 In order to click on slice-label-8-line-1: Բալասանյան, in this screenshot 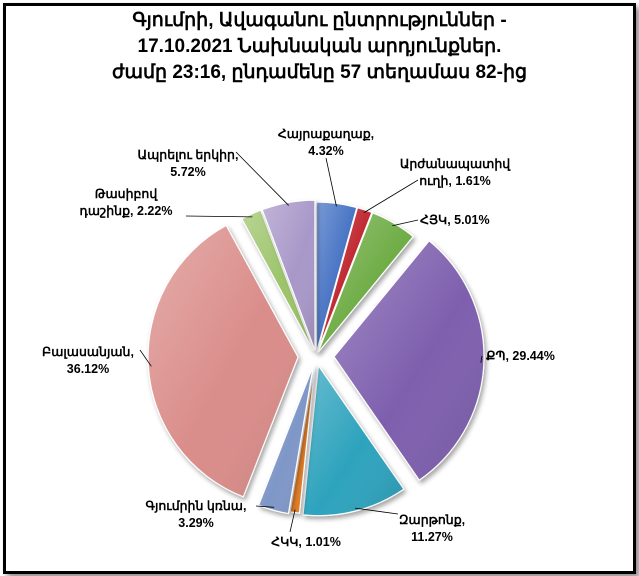, I will do `click(88, 352)`.